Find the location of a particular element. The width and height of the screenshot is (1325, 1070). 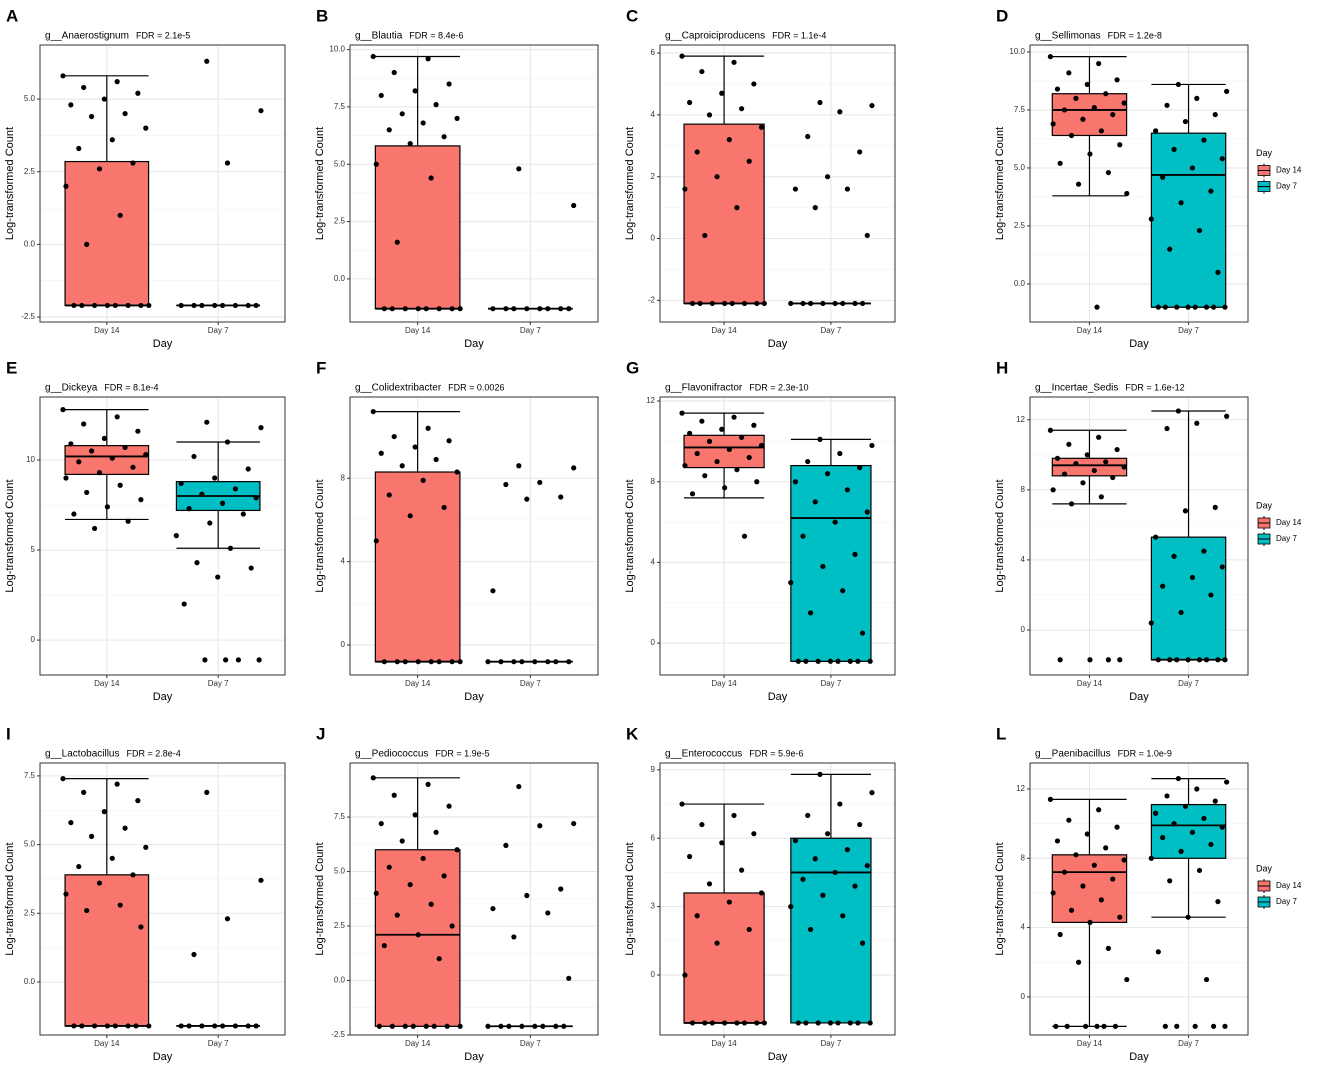

y-tick-label: -2.5 is located at coordinates (28, 316).